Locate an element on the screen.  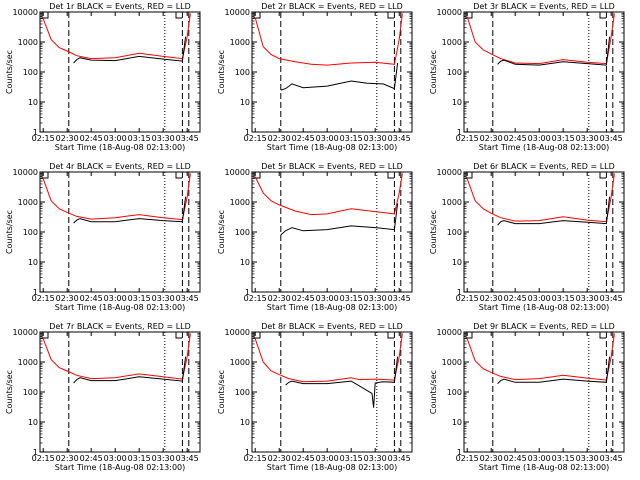
chart-title: Det 5r BLACK = Events, RED = LLD is located at coordinates (332, 166).